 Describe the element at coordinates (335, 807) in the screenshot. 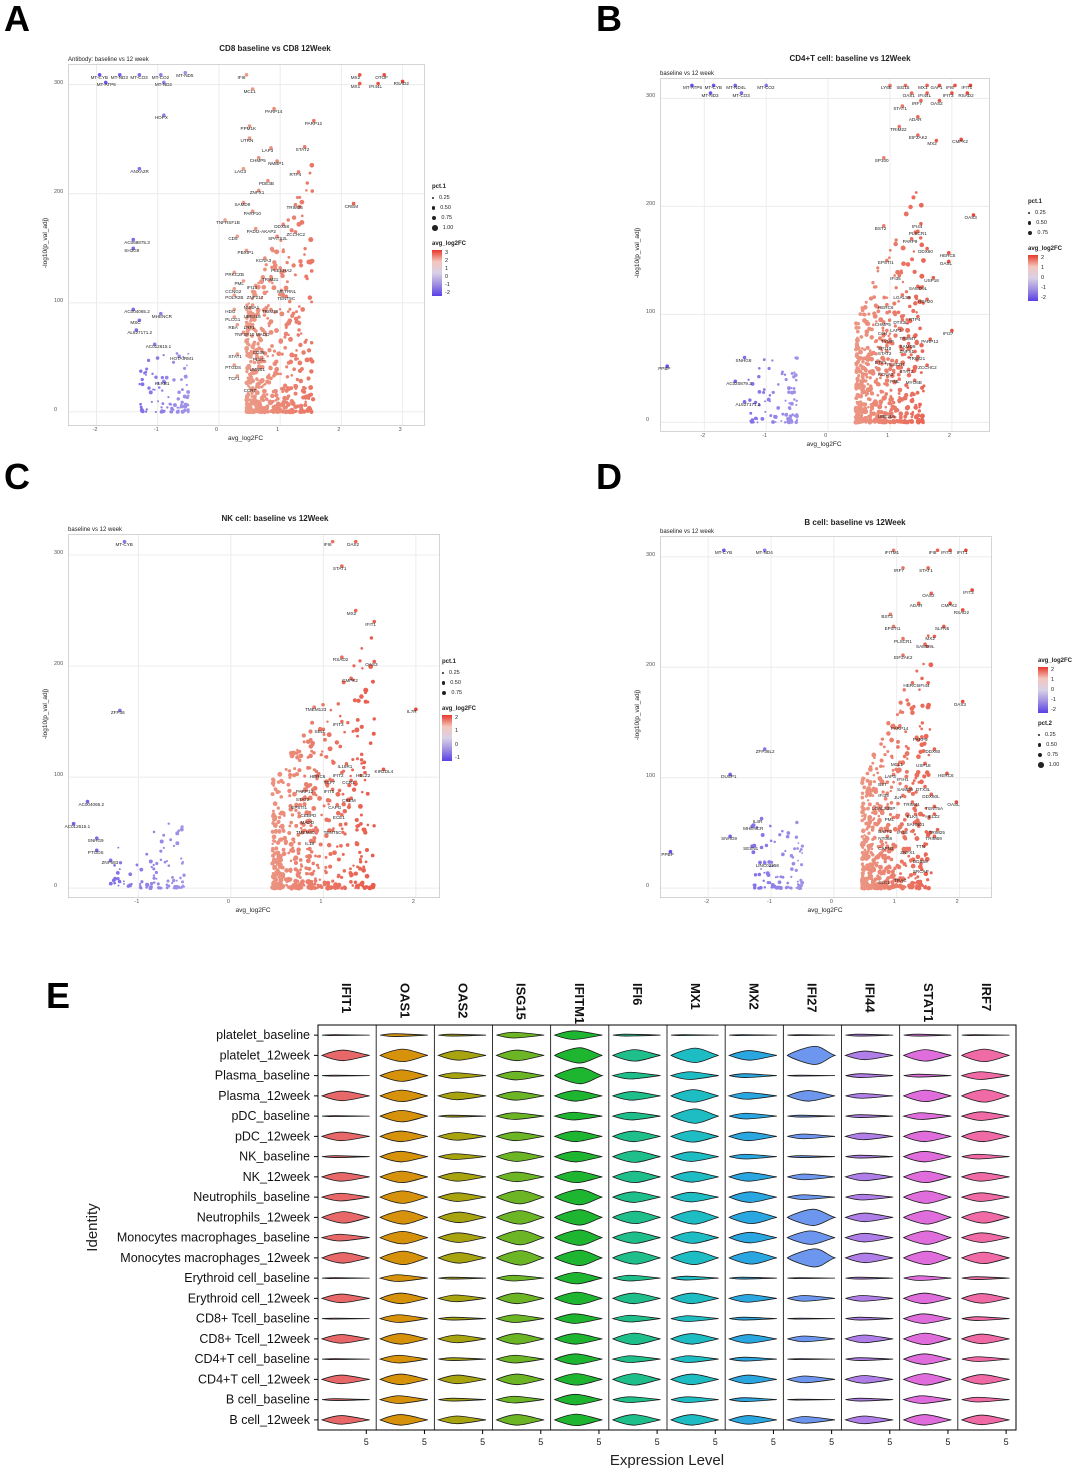

I see `gene-label: CAPG` at that location.